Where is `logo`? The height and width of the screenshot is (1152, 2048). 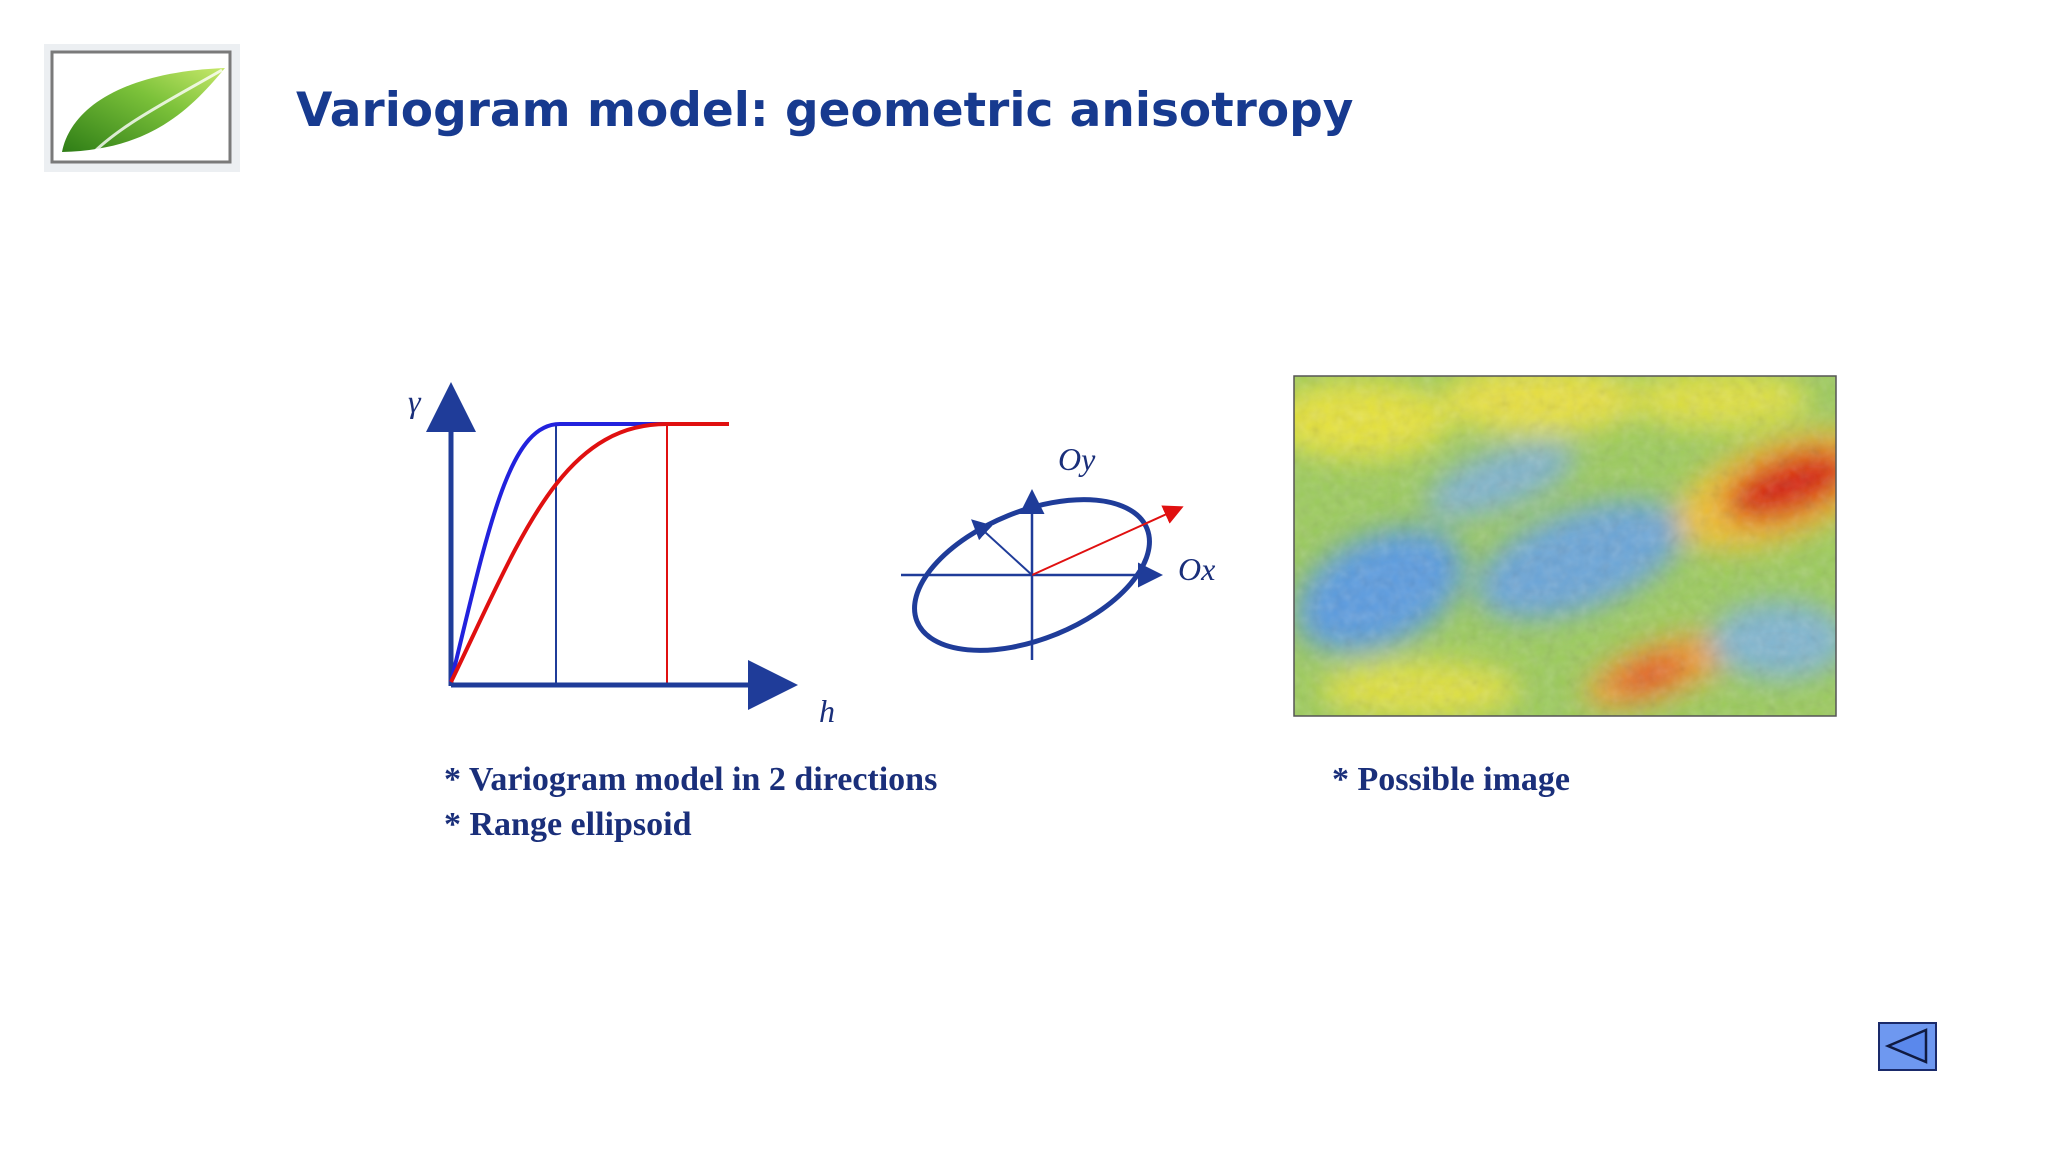 logo is located at coordinates (142, 108).